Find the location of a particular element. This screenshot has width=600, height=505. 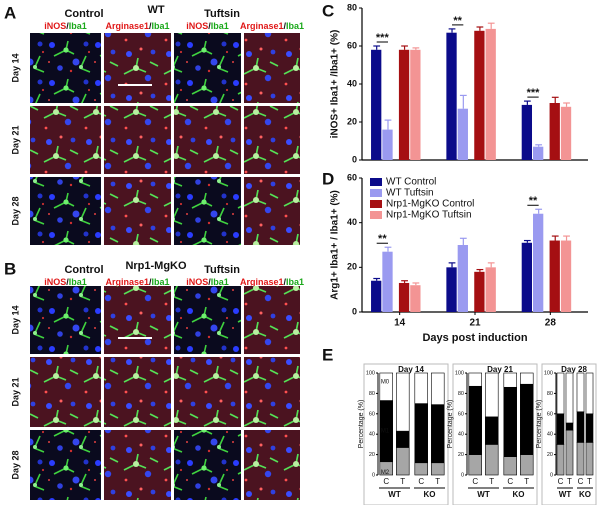

x-axis-label: Days post induction is located at coordinates (474, 338).